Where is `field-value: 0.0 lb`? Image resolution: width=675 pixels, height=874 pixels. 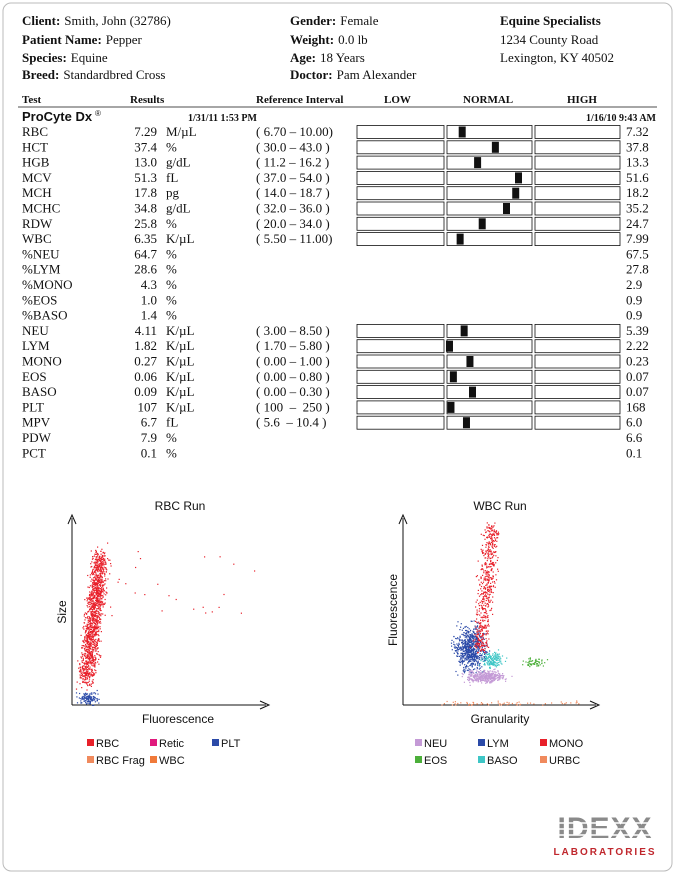 field-value: 0.0 lb is located at coordinates (353, 39).